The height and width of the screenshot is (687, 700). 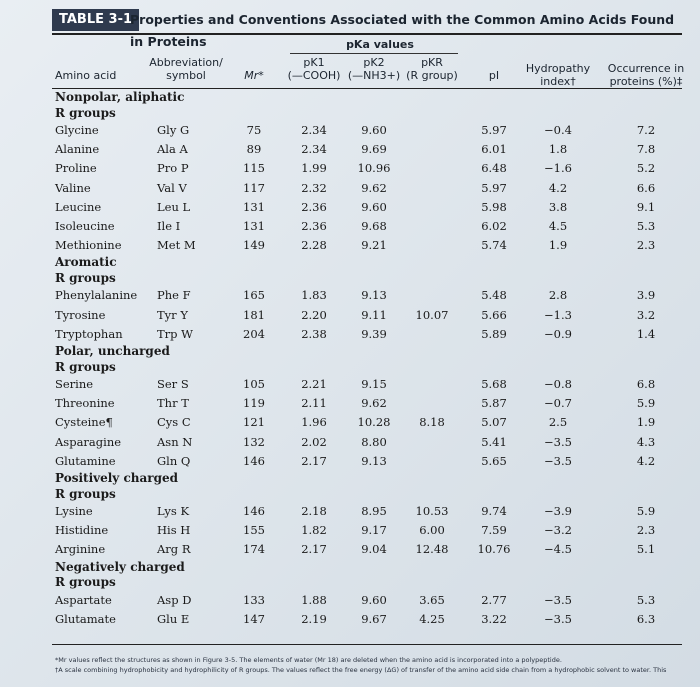 What do you see at coordinates (314, 333) in the screenshot?
I see `pk1-value: 2.38` at bounding box center [314, 333].